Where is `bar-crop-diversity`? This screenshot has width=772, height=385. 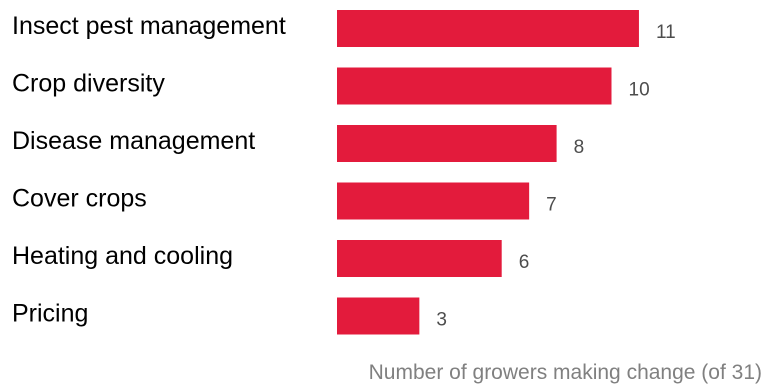 bar-crop-diversity is located at coordinates (474, 86).